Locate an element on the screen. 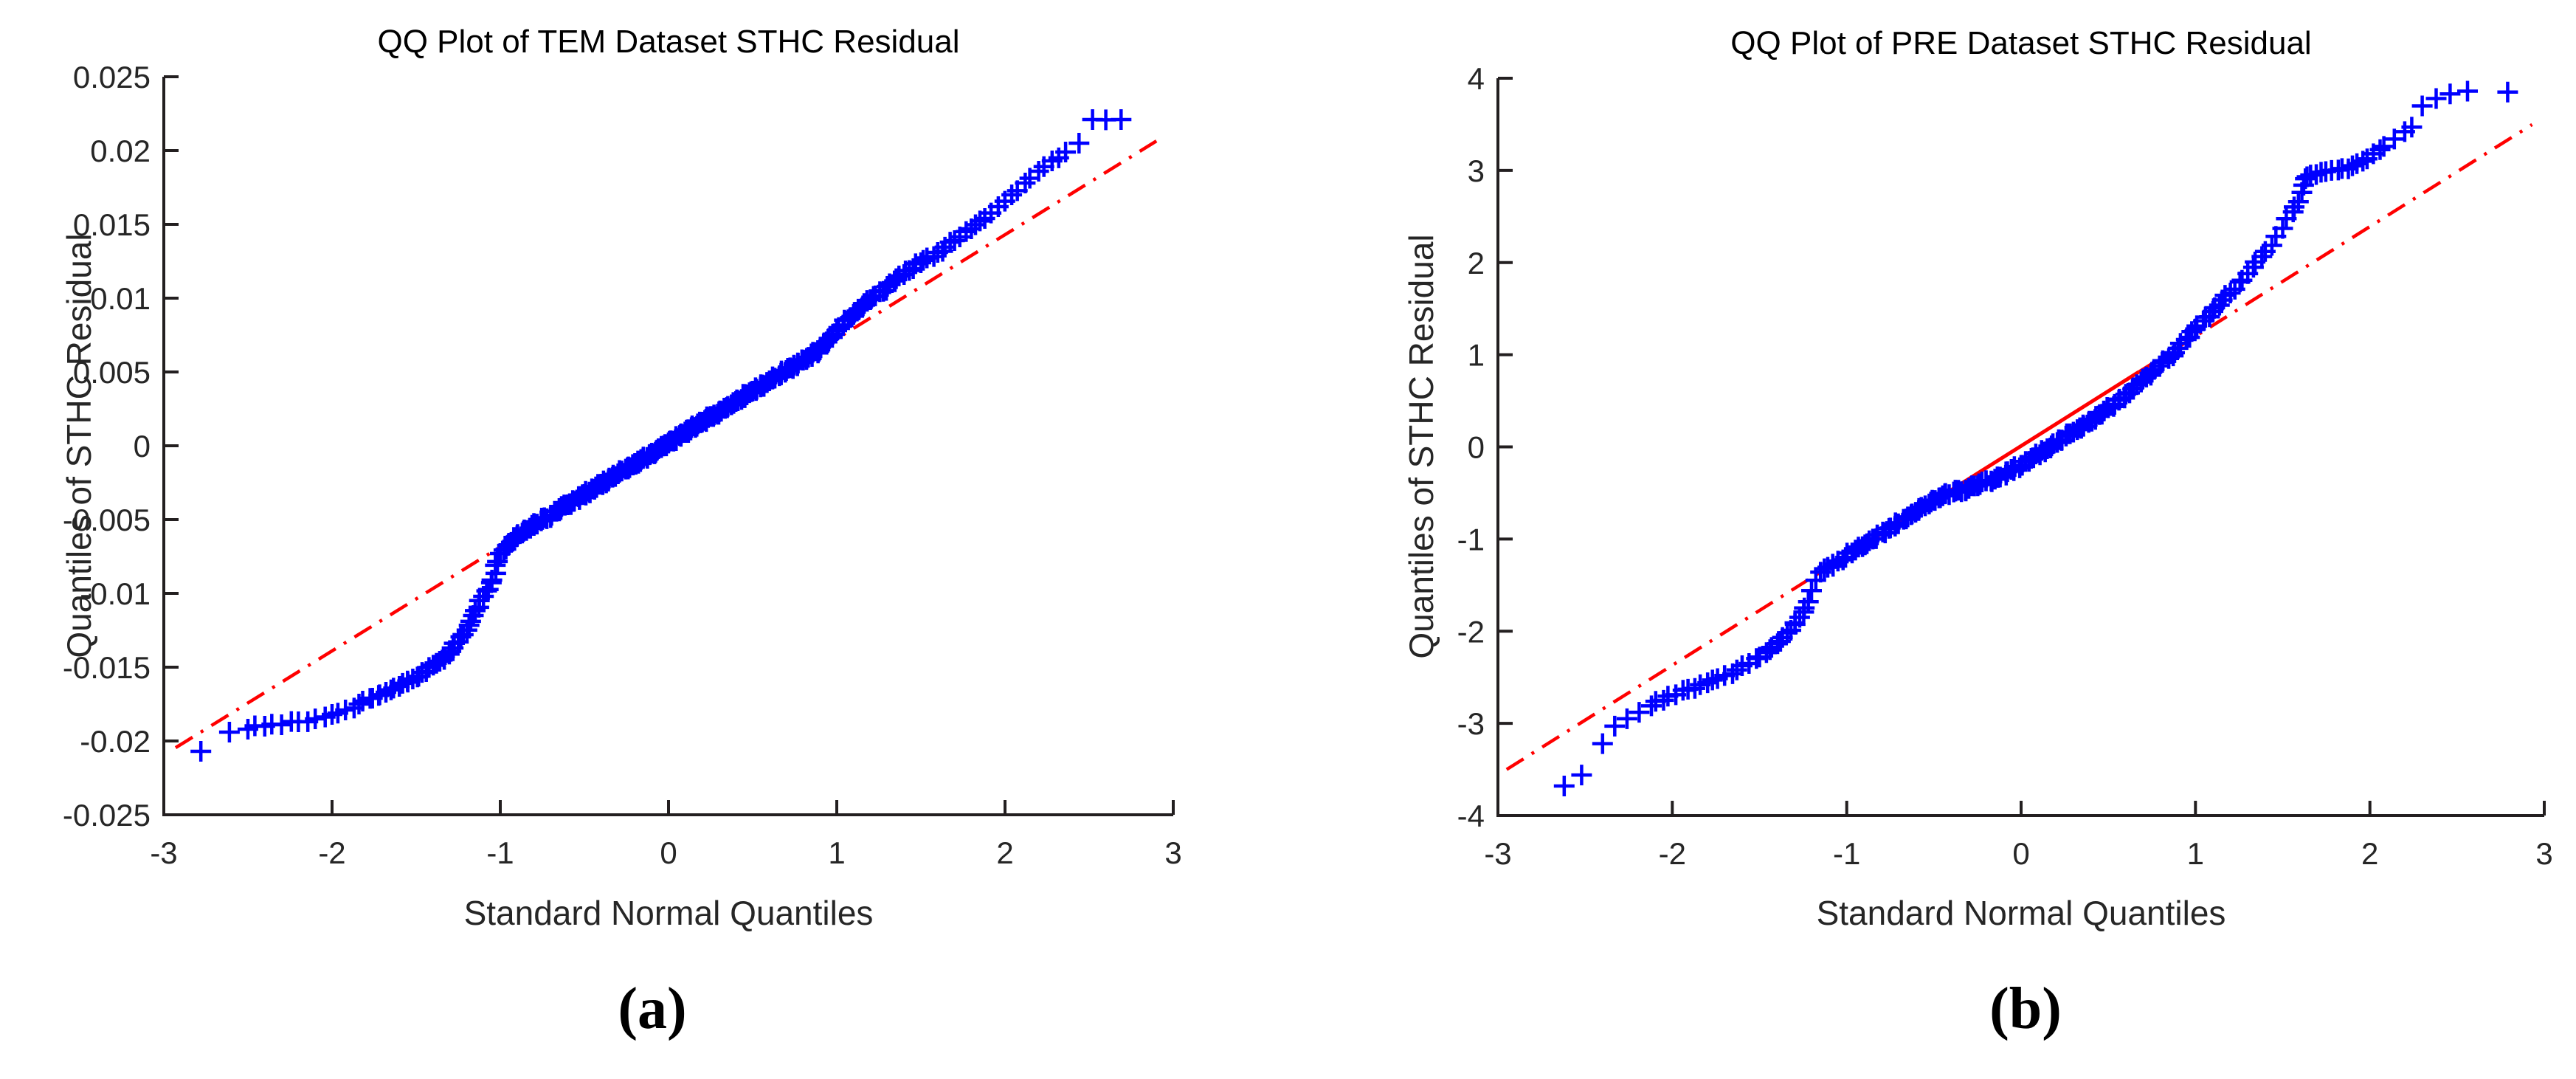 This screenshot has width=2576, height=1079. plot-b-caption: (b) is located at coordinates (2025, 1009).